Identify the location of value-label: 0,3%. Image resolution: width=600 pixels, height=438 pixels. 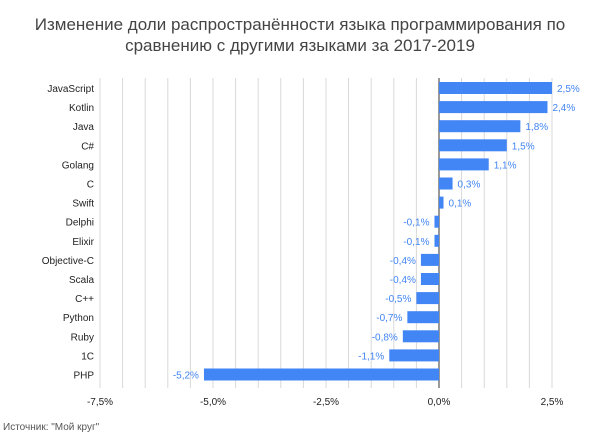
(469, 185).